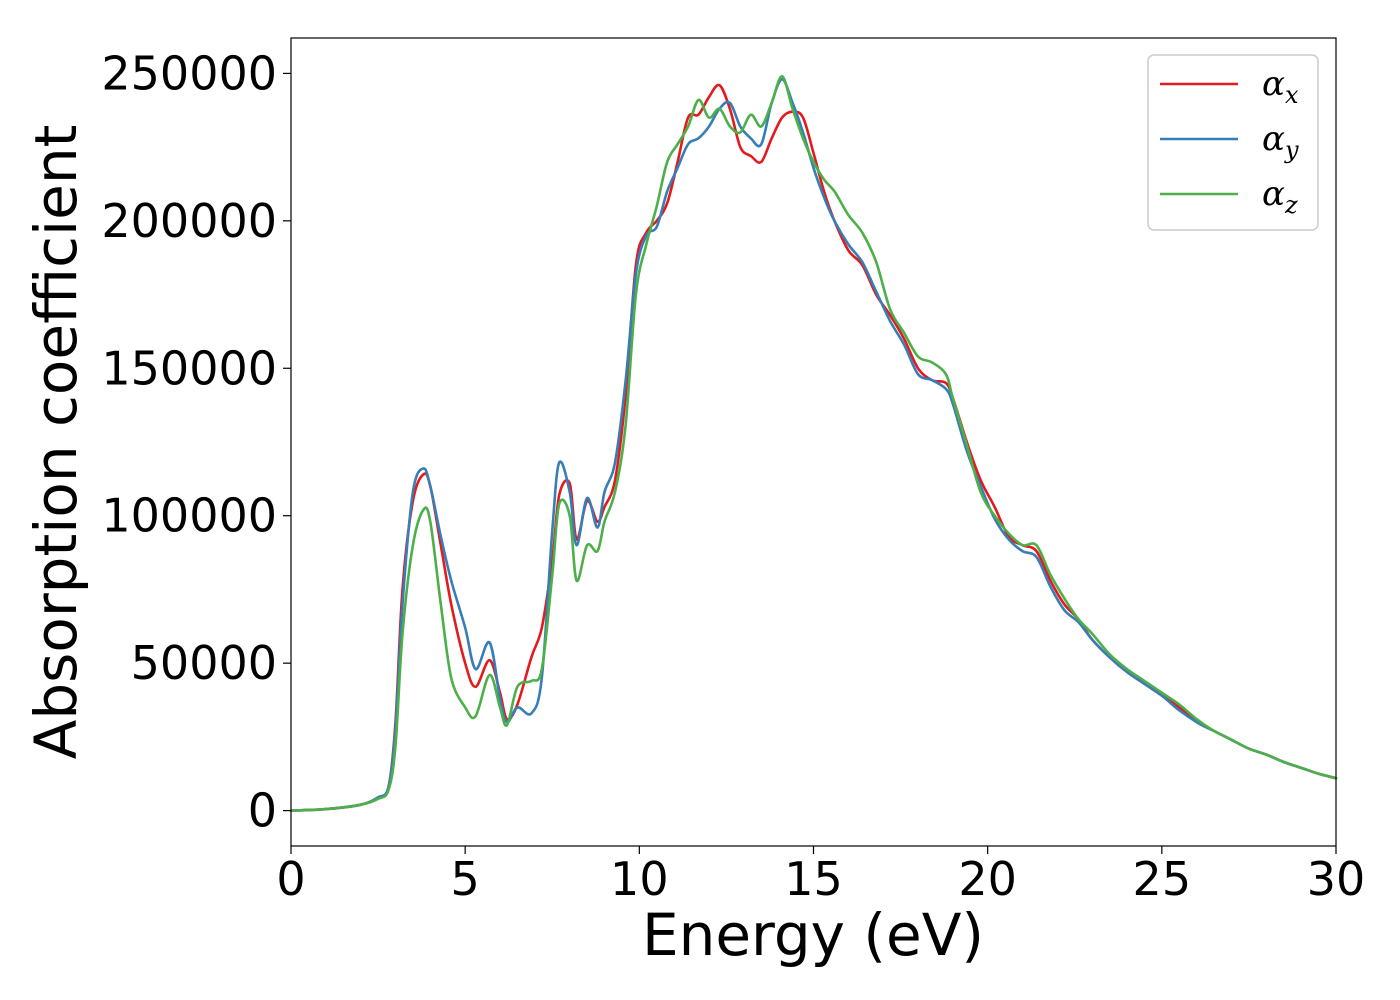 The height and width of the screenshot is (1000, 1400). I want to click on legend-entry-x: αx, so click(1229, 86).